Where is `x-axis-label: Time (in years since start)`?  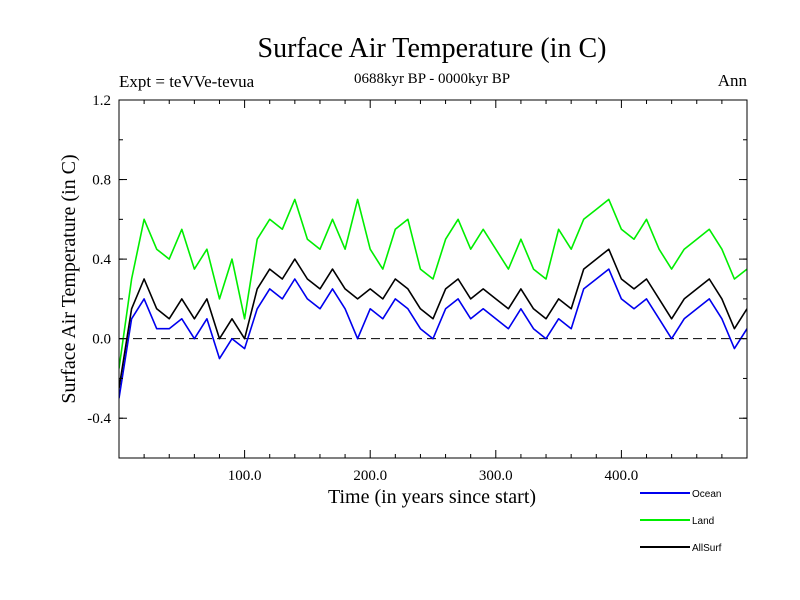 x-axis-label: Time (in years since start) is located at coordinates (432, 497).